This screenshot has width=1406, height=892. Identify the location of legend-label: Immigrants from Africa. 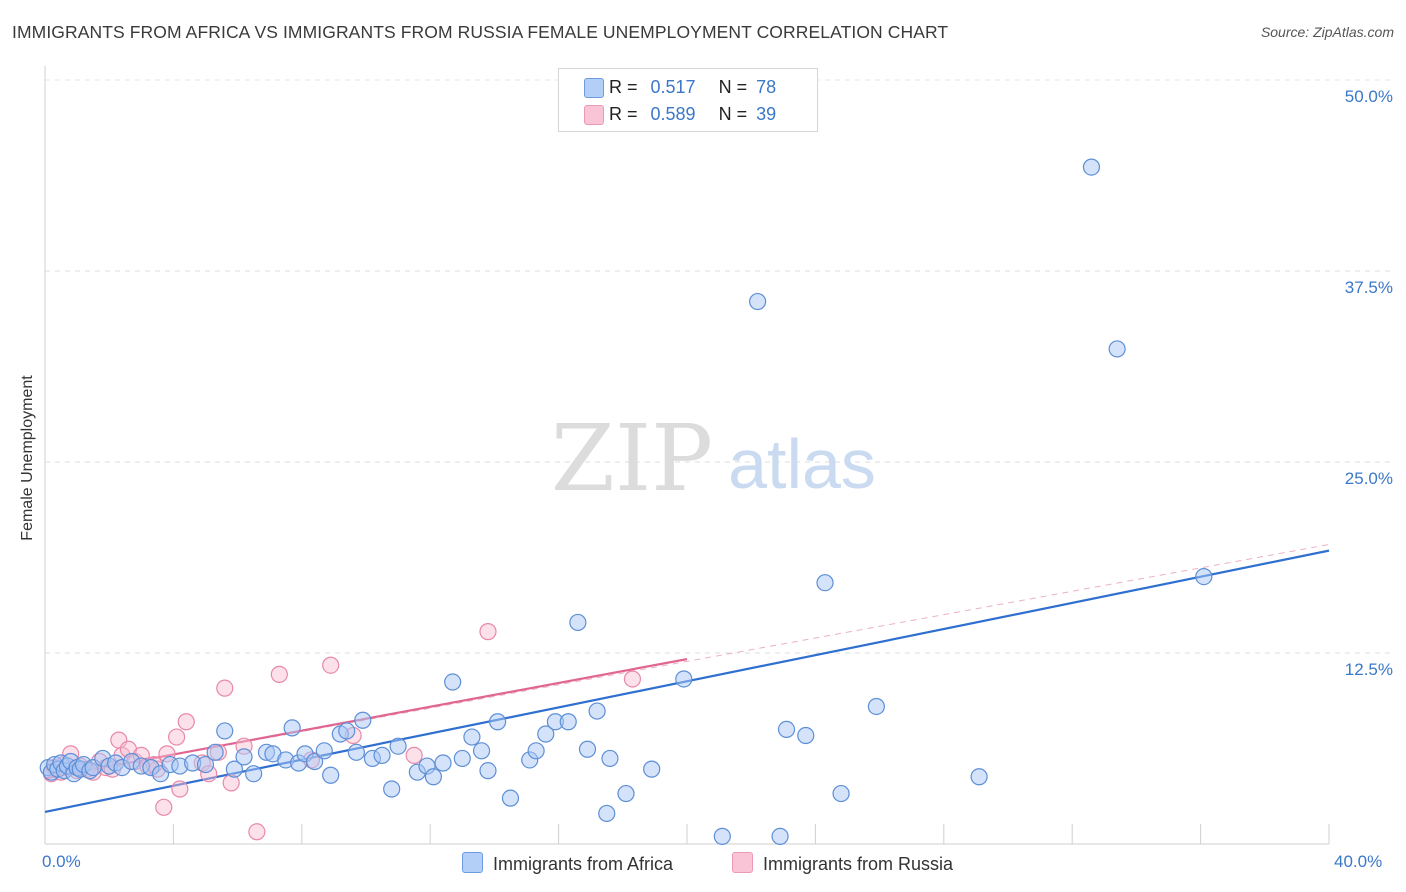
(583, 864).